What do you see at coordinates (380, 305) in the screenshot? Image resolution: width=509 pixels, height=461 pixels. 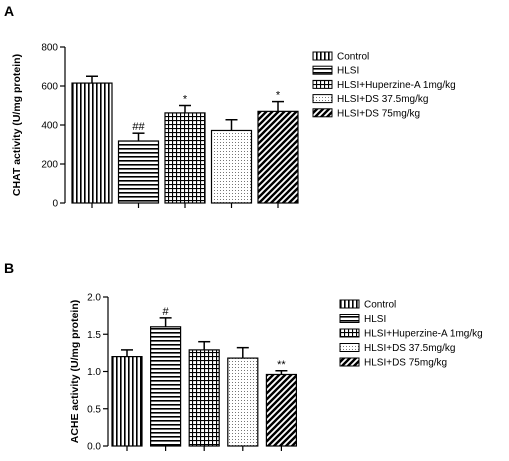 I see `panel-b-legend-label-0: Control` at bounding box center [380, 305].